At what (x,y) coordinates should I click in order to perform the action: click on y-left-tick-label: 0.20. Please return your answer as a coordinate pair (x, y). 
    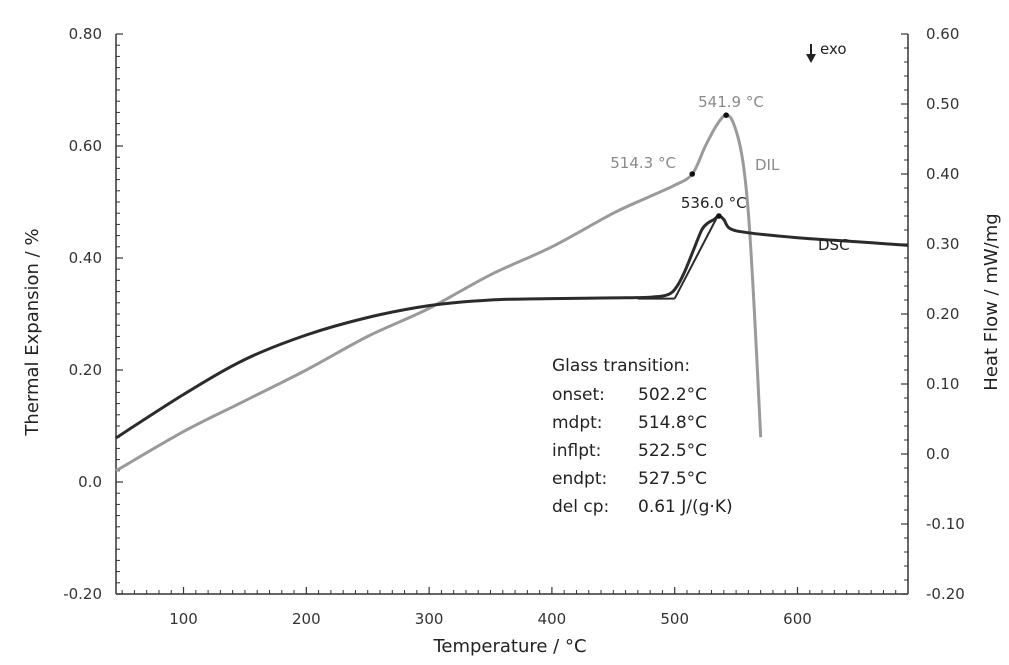
    Looking at the image, I should click on (85, 370).